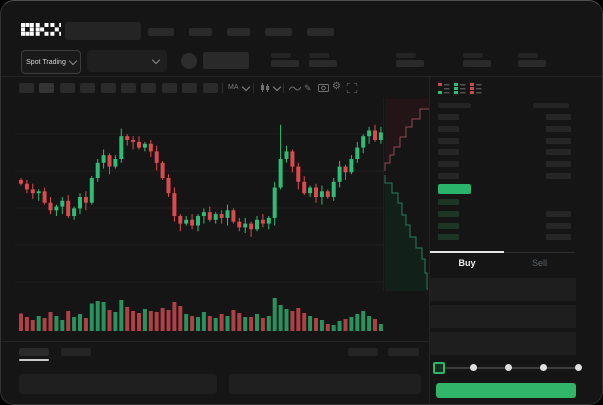 The height and width of the screenshot is (405, 603). I want to click on header-divider, so click(301, 76).